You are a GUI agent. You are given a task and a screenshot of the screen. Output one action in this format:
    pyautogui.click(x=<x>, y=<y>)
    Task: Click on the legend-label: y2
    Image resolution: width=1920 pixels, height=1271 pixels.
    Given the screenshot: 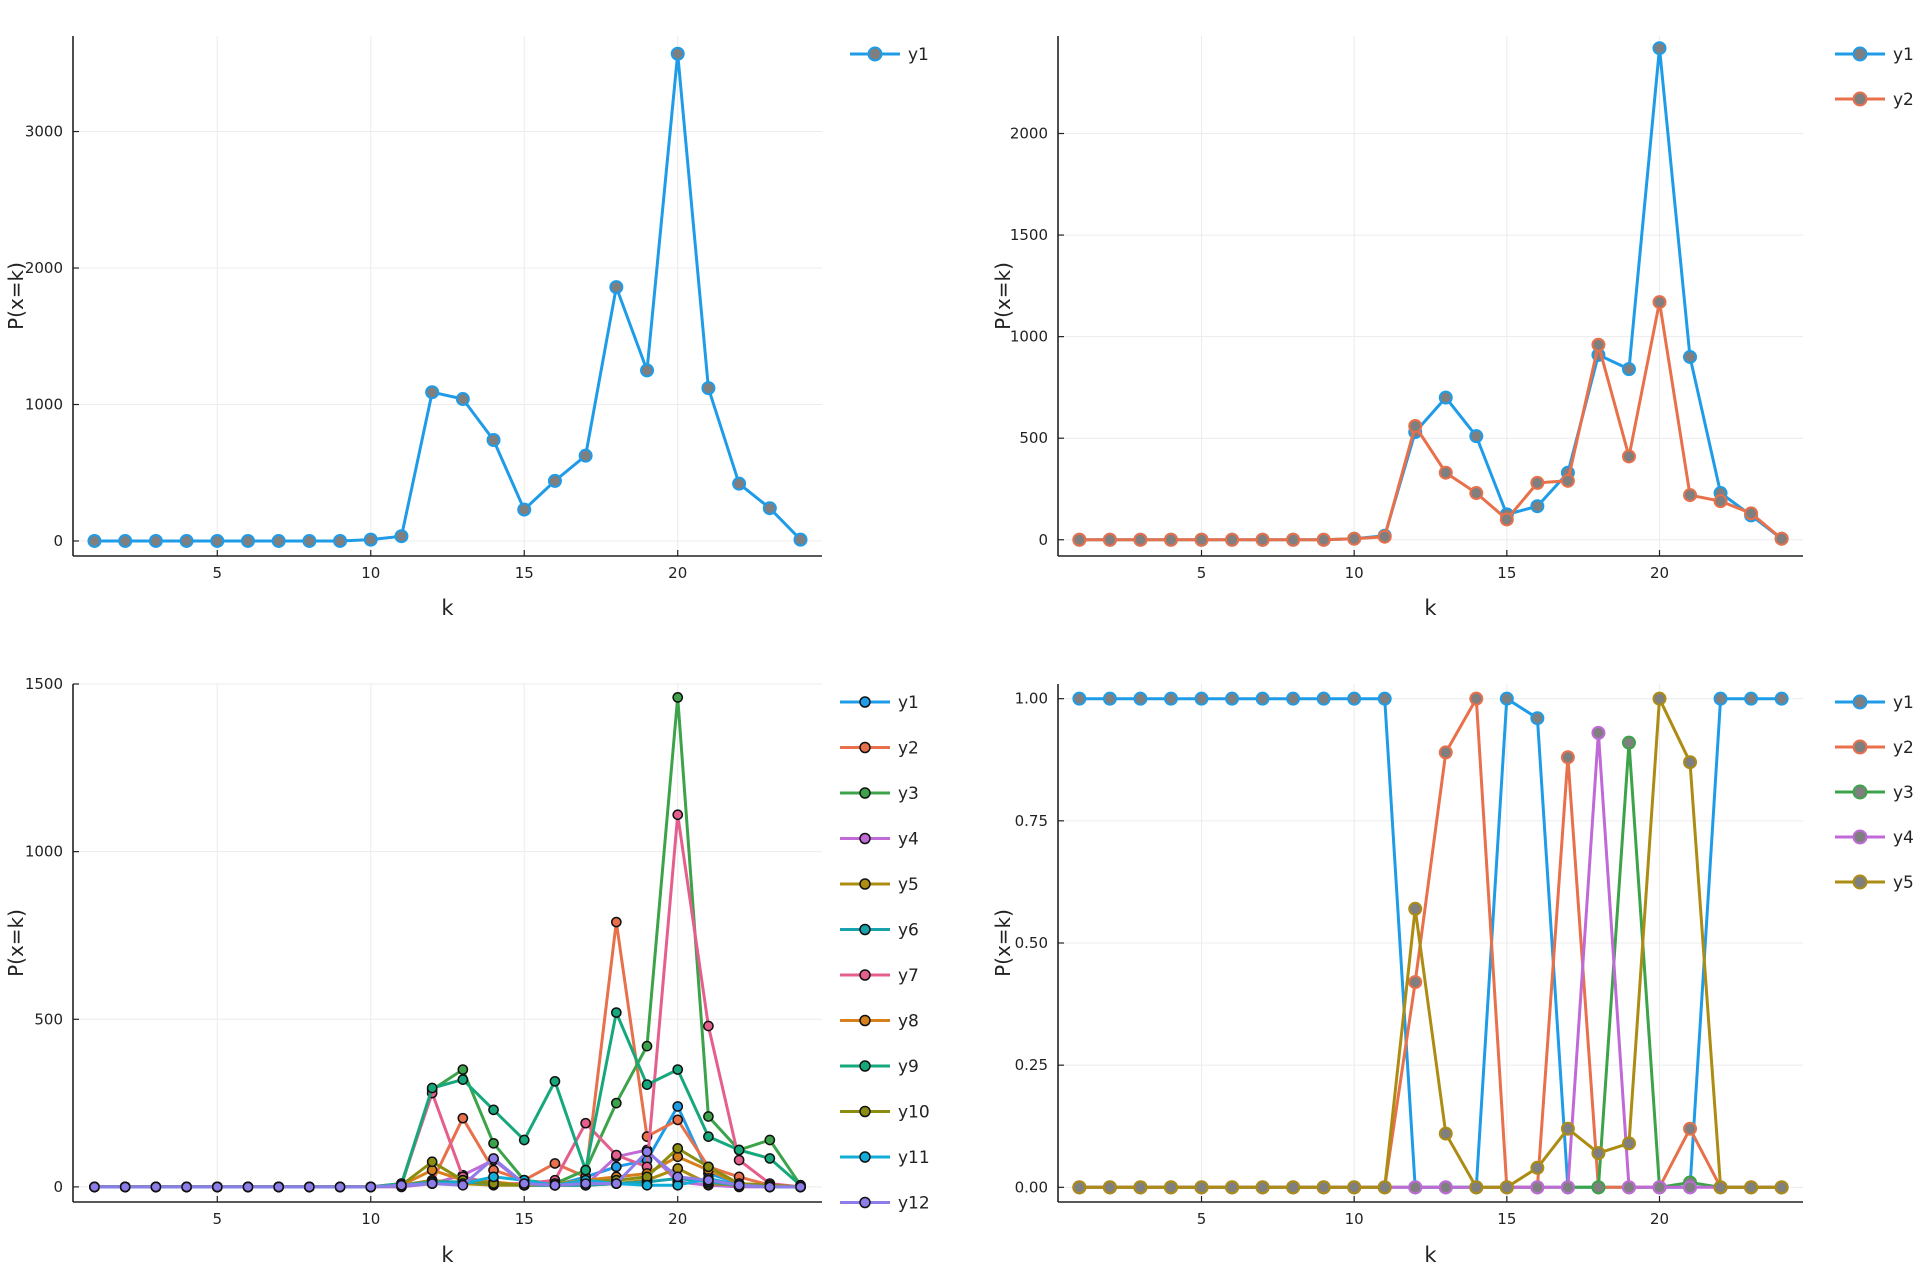 What is the action you would take?
    pyautogui.click(x=1903, y=100)
    